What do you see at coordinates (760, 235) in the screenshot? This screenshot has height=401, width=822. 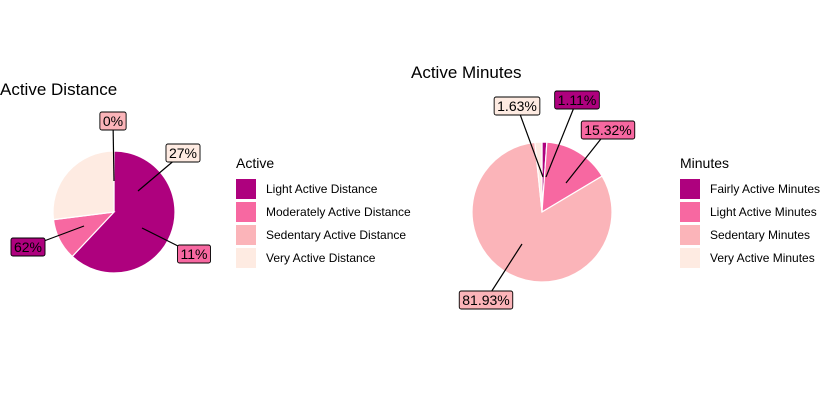 I see `legend-label-1-2: Sedentary Minutes` at bounding box center [760, 235].